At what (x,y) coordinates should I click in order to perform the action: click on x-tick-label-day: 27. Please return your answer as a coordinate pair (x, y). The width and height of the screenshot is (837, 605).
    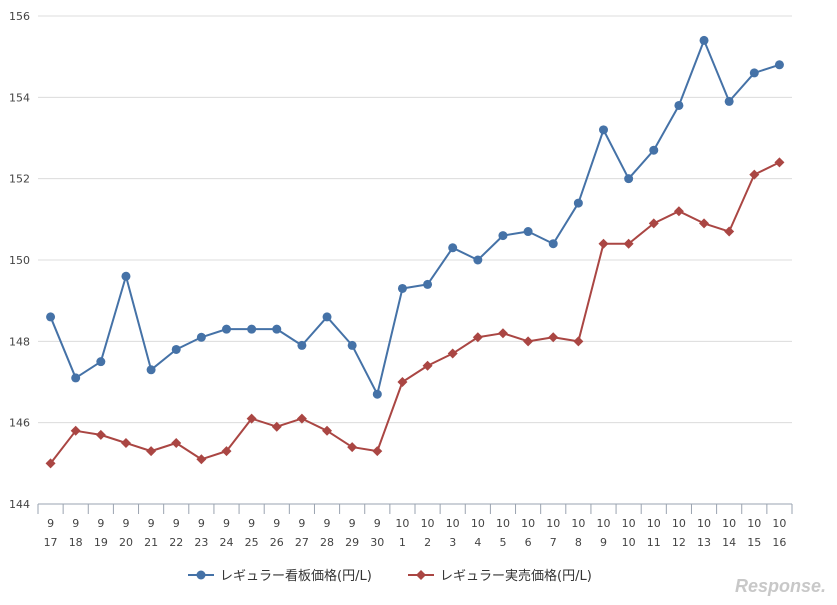
    Looking at the image, I should click on (302, 542).